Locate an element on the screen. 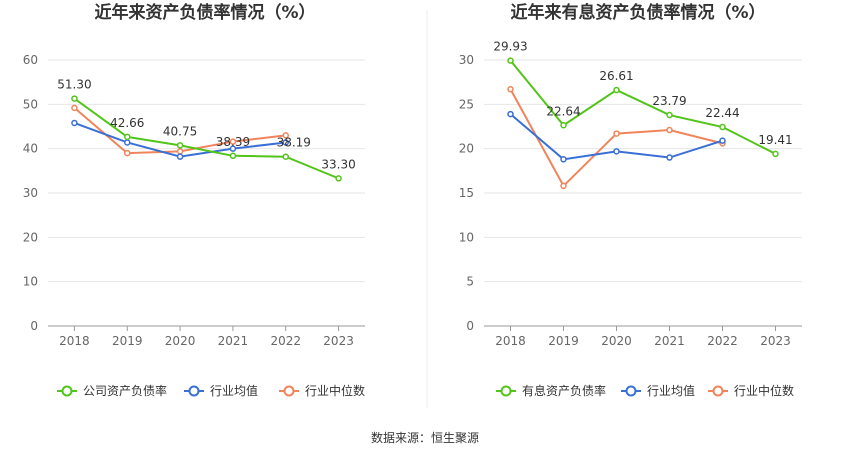 This screenshot has width=850, height=459. chart-title: 近年来有息资产负债率情况（%） is located at coordinates (637, 12).